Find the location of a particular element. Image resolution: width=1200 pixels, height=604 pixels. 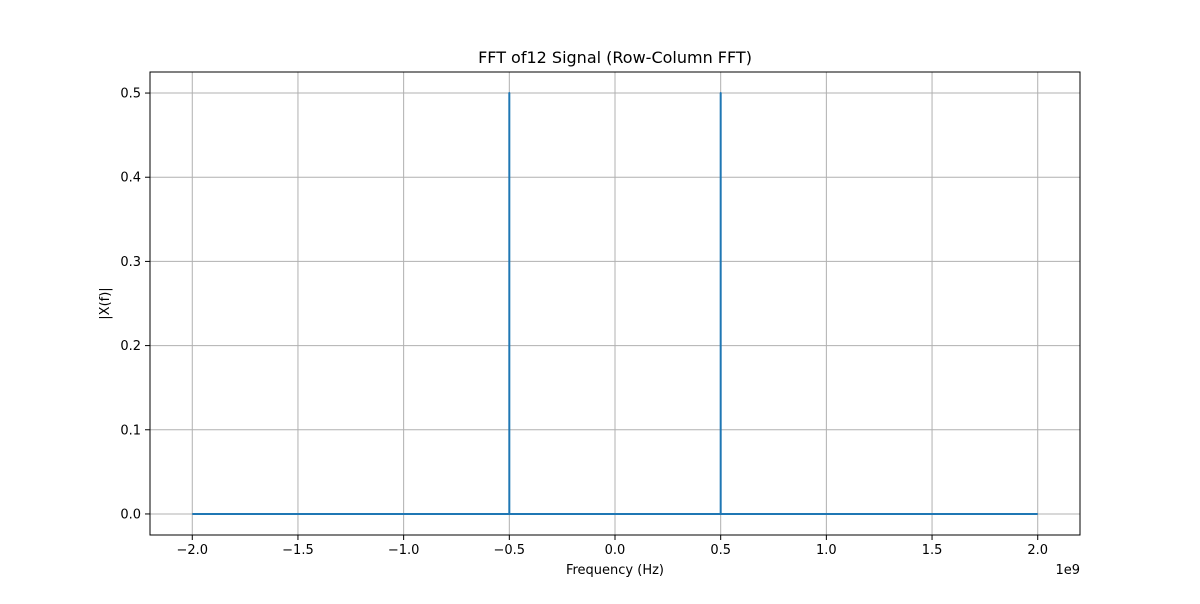

x-tick-label: 0.5 is located at coordinates (720, 550).